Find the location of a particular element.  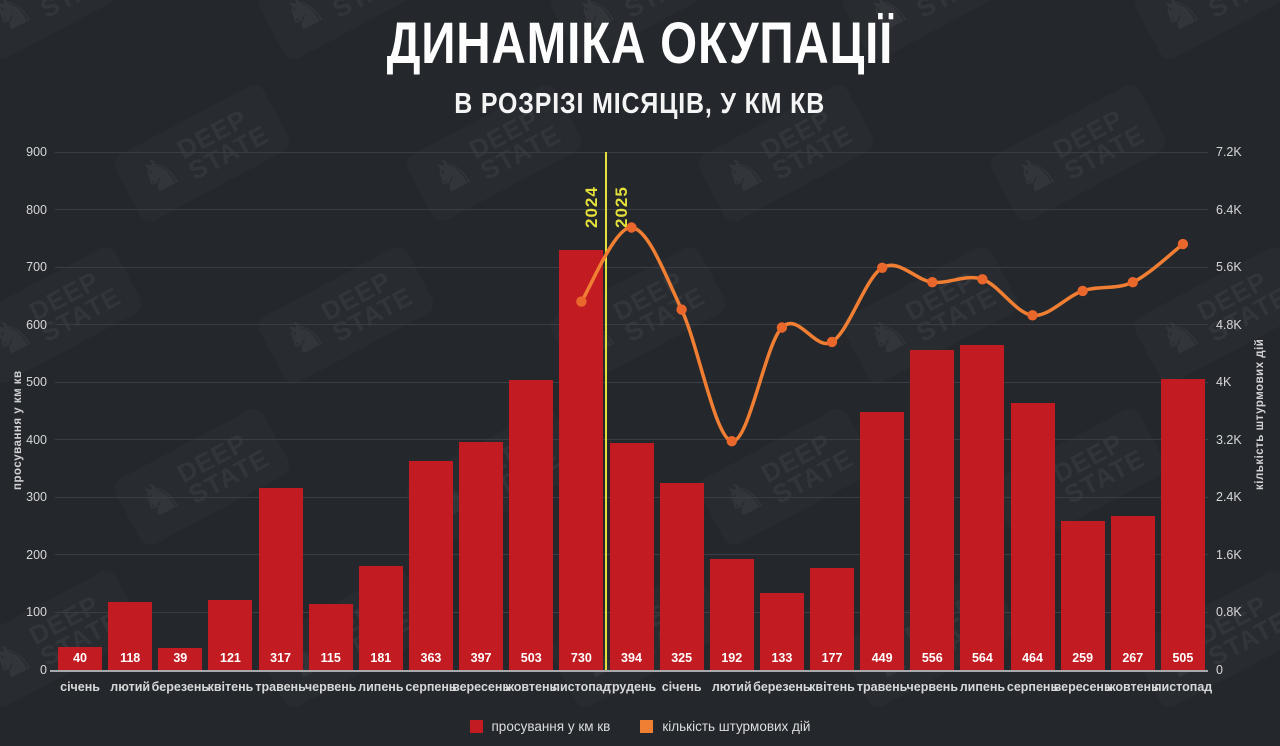

right-axis-tick: 3.2K is located at coordinates (1229, 439).